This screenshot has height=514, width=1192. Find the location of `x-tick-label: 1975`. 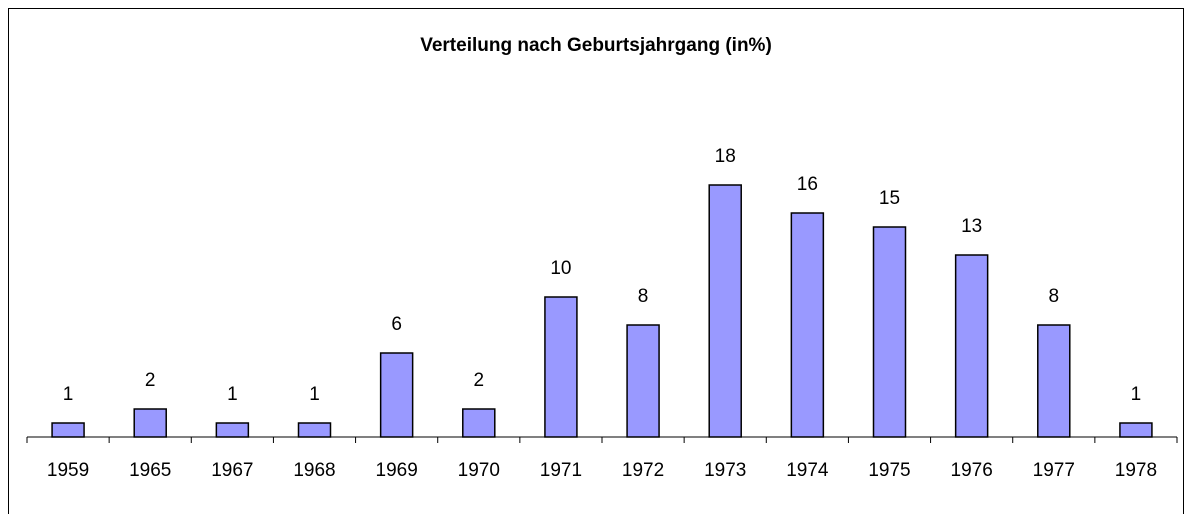

x-tick-label: 1975 is located at coordinates (889, 470).